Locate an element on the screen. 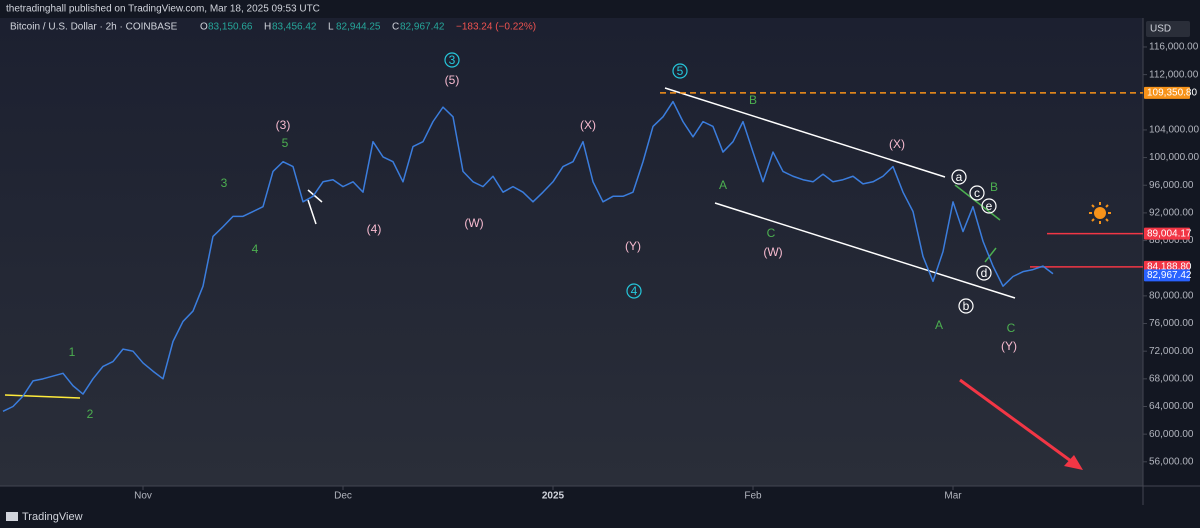 Image resolution: width=1200 pixels, height=528 pixels. wave-label: e is located at coordinates (989, 206).